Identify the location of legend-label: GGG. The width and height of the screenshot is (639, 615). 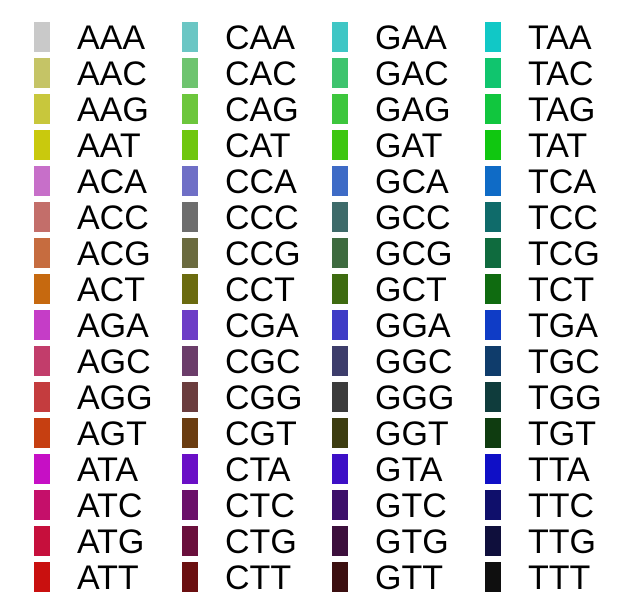
(415, 398).